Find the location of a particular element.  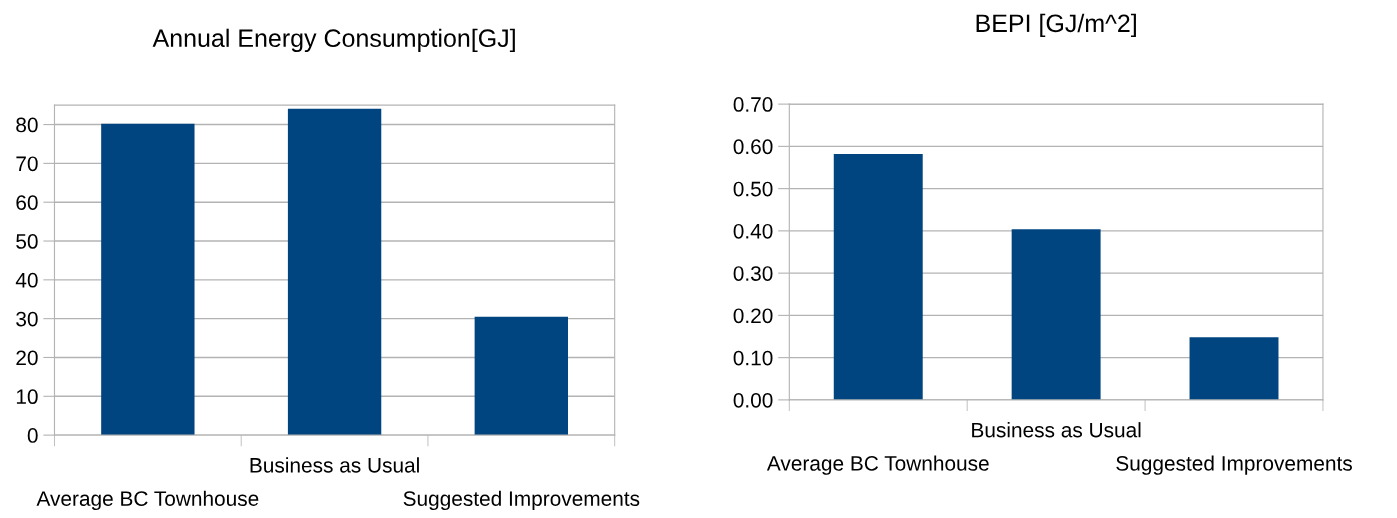

y-tick-label: 0.70 is located at coordinates (753, 104).